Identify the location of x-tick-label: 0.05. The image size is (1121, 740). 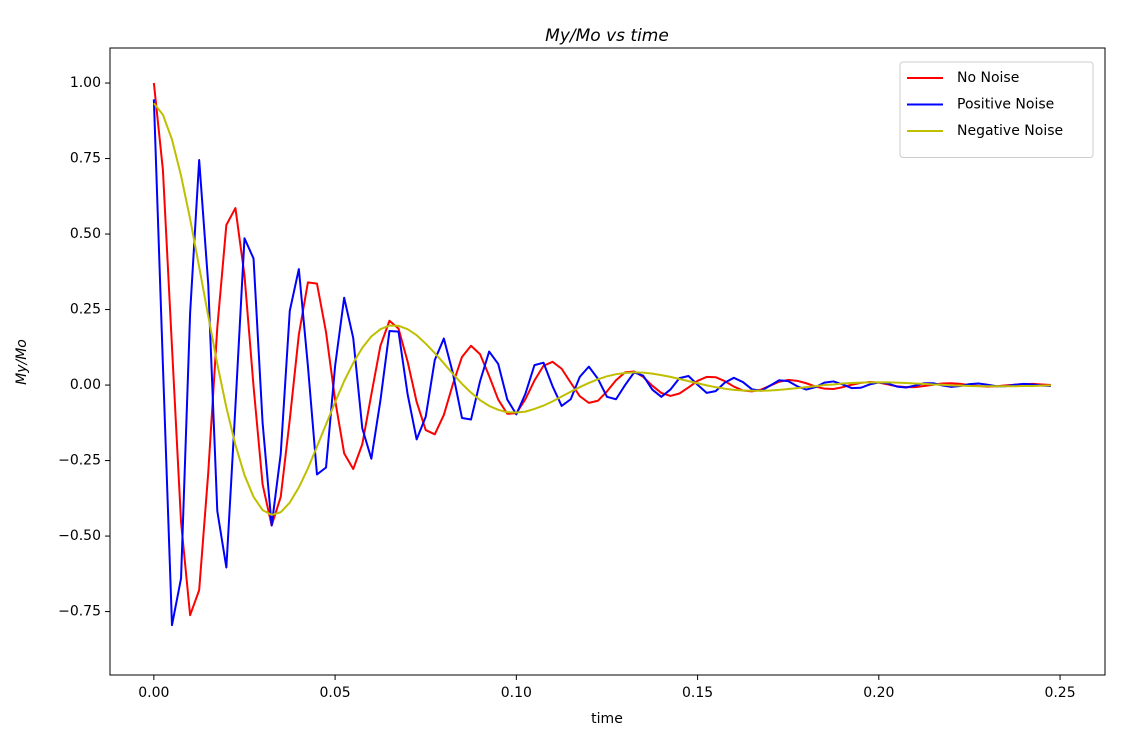
(335, 693).